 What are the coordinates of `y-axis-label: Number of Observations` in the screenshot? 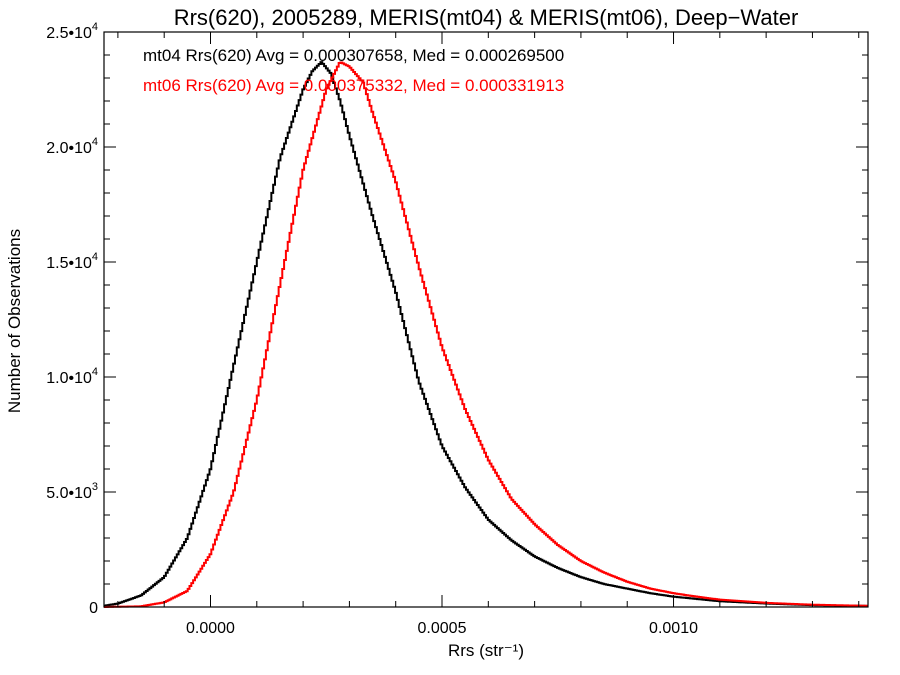 It's located at (14, 321).